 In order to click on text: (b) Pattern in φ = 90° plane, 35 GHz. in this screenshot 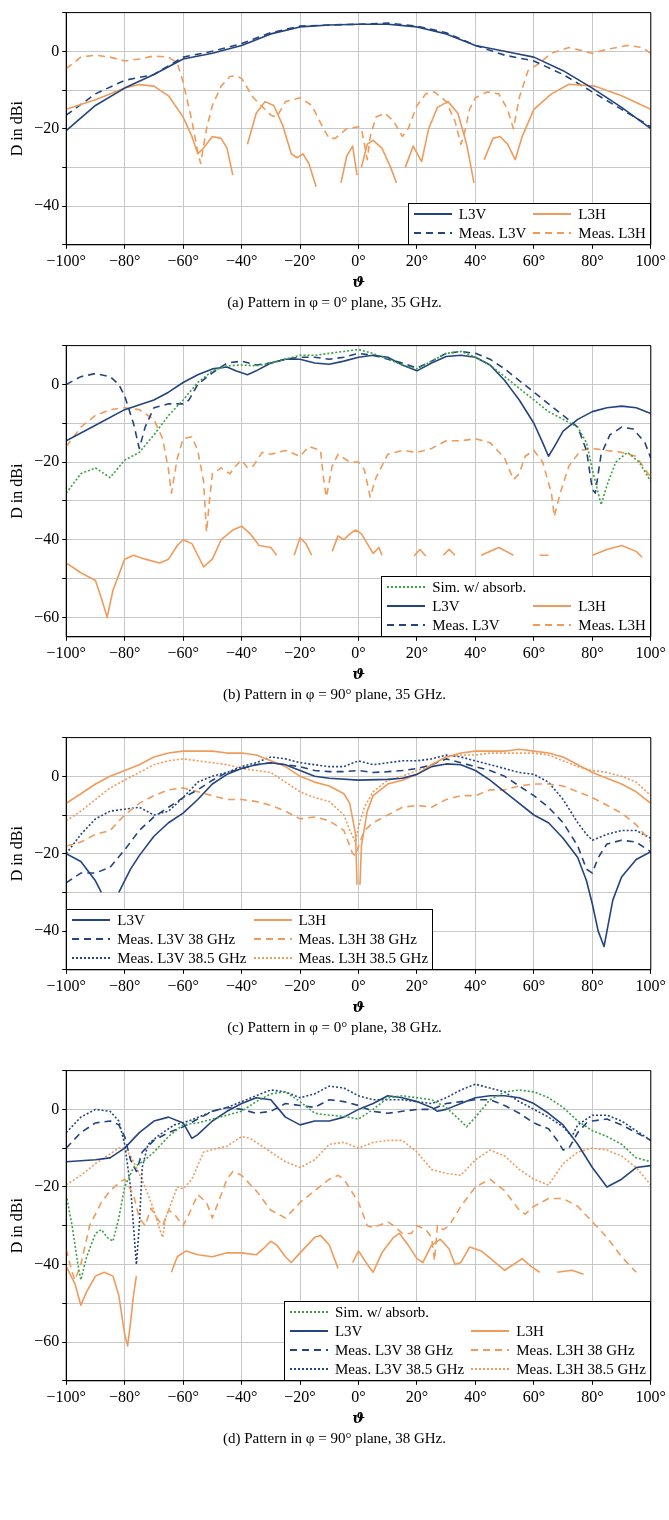, I will do `click(334, 694)`.